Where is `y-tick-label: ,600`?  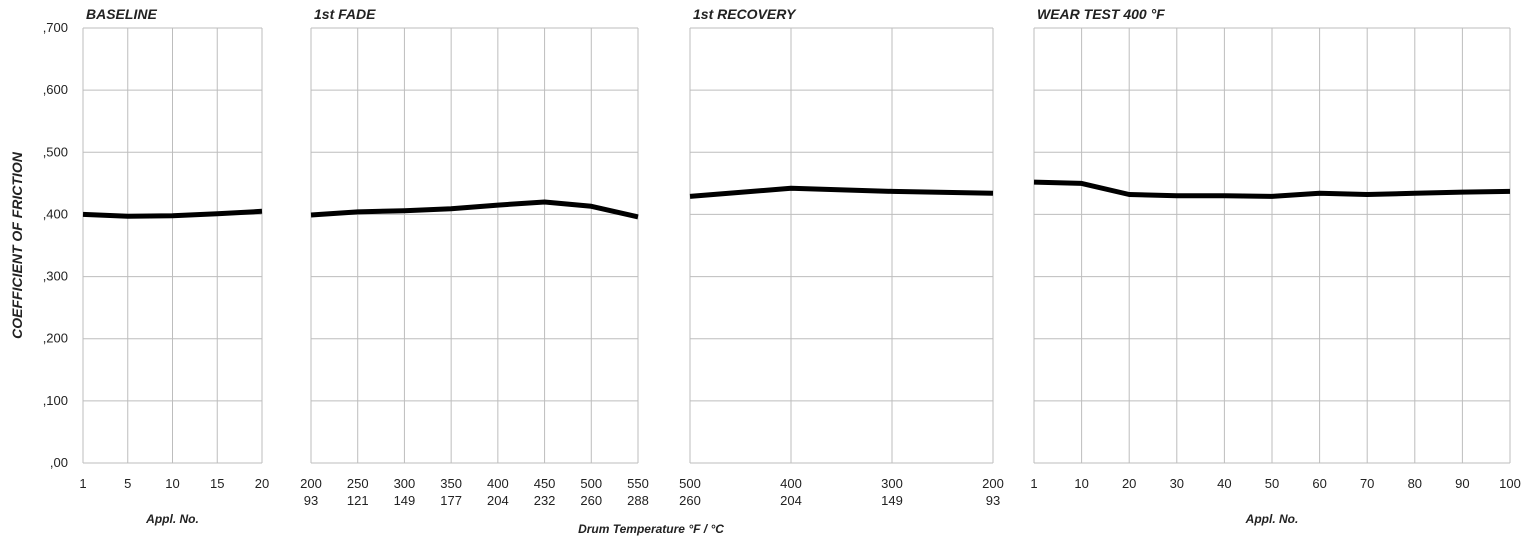
y-tick-label: ,600 is located at coordinates (55, 89).